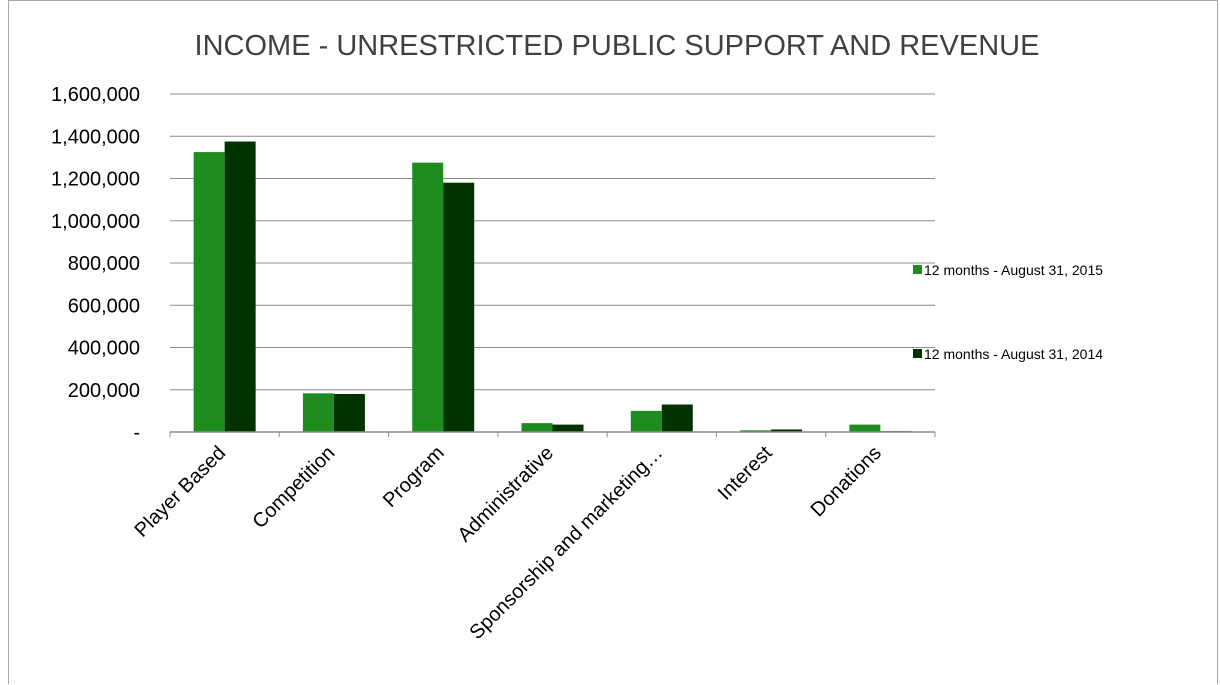 Image resolution: width=1220 pixels, height=685 pixels. What do you see at coordinates (745, 473) in the screenshot?
I see `category-label: Interest` at bounding box center [745, 473].